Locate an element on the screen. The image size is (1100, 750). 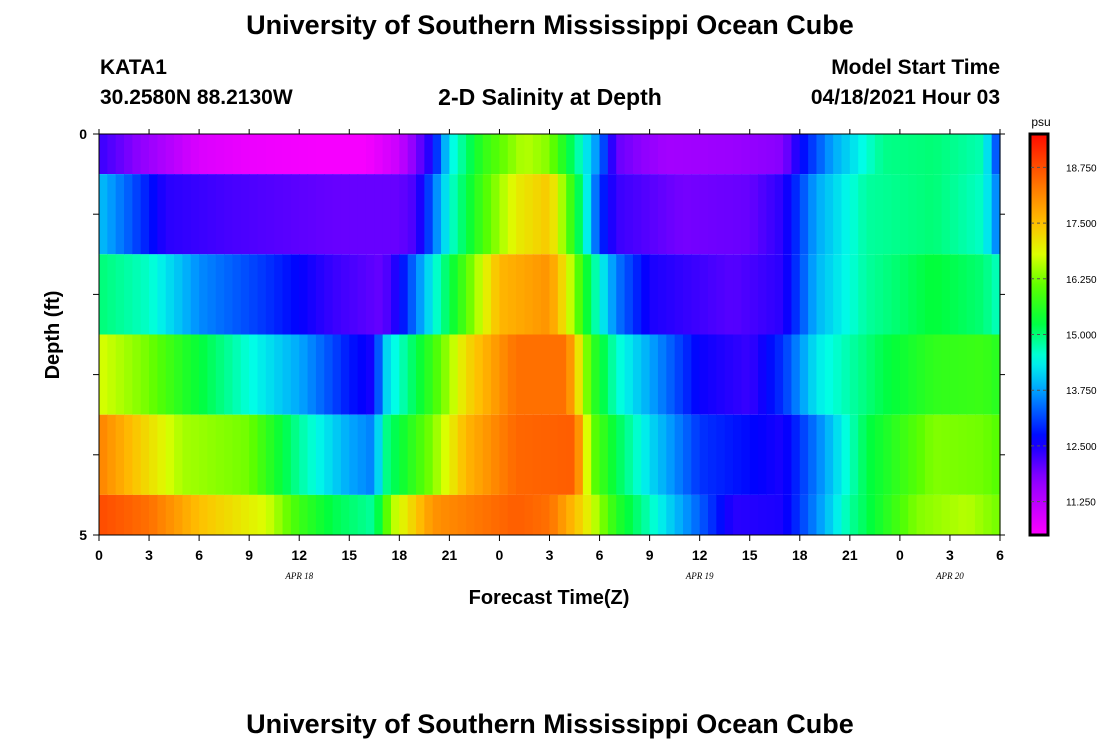
colorbar-tick-label: 13.750 is located at coordinates (1081, 391).